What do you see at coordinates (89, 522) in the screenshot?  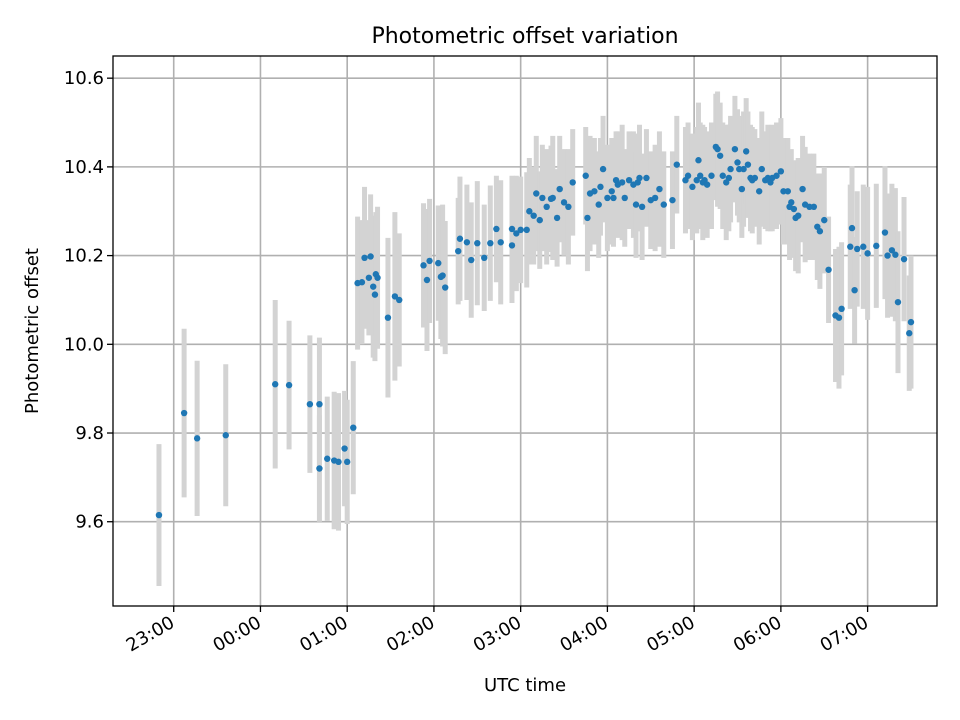 I see `y-tick-label: 9.6` at bounding box center [89, 522].